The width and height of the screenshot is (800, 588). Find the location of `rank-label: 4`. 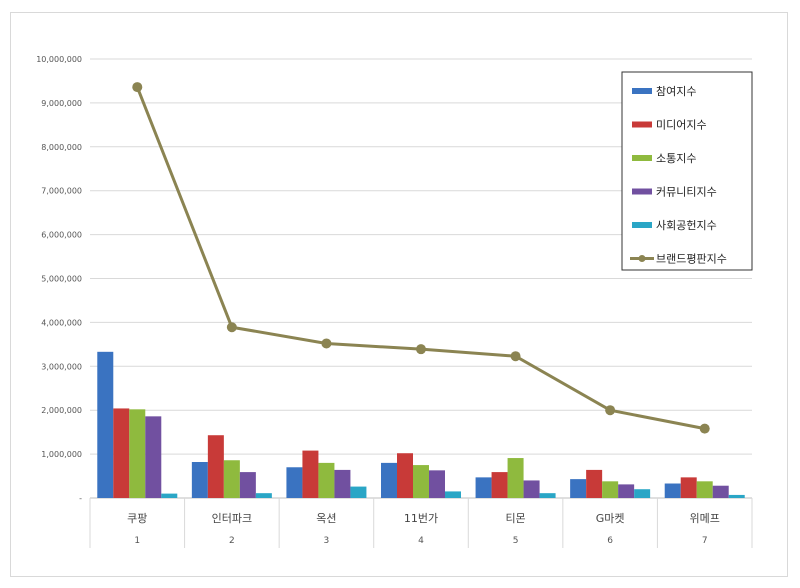

rank-label: 4 is located at coordinates (421, 541).